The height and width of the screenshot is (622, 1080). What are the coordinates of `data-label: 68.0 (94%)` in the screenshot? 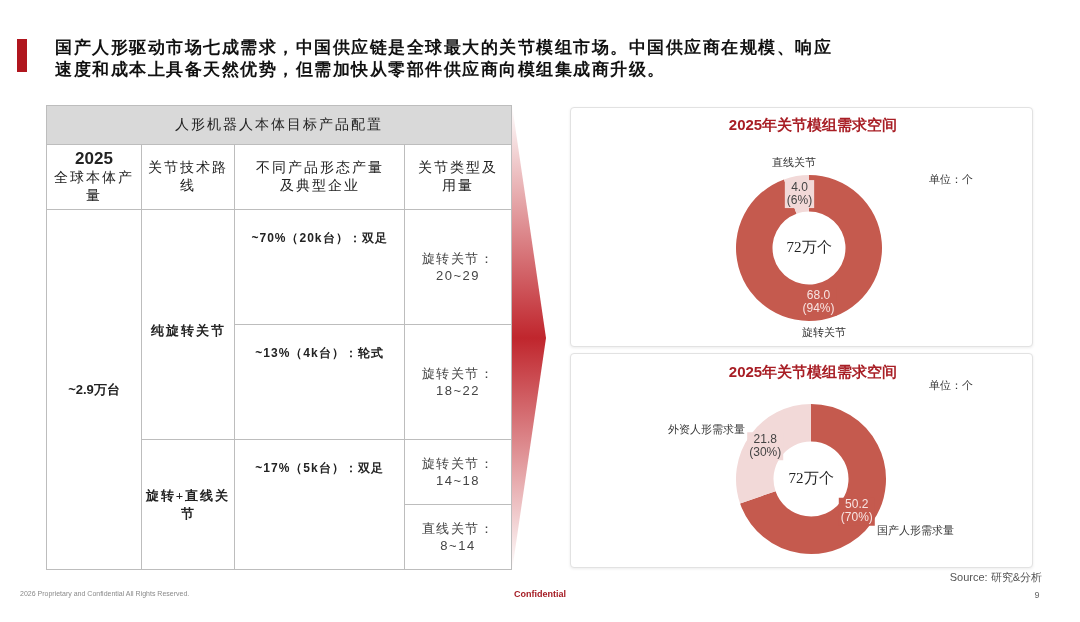 It's located at (818, 301).